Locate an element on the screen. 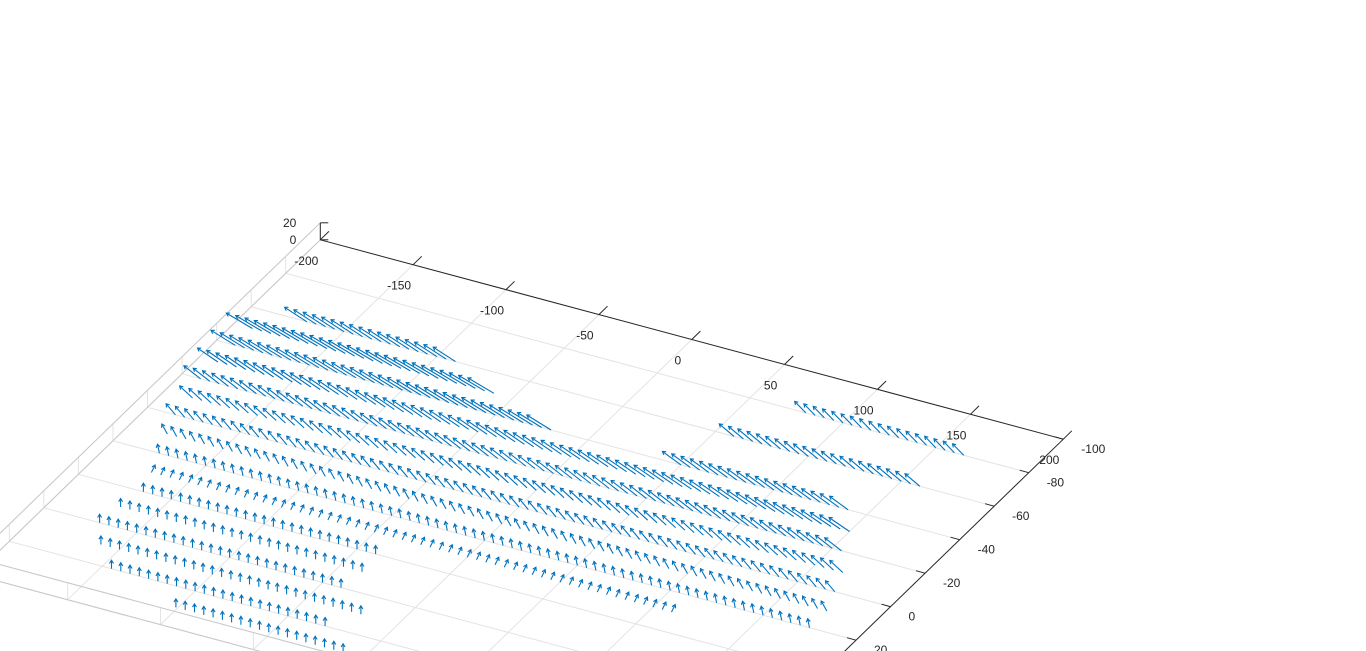 The image size is (1366, 651). y-gridline is located at coordinates (214, 595).